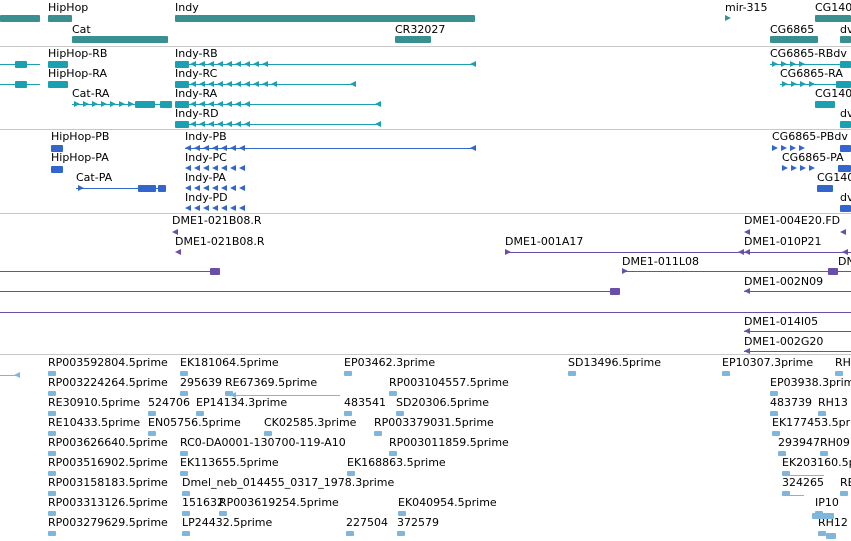 This screenshot has height=541, width=851. I want to click on feature-label: DME1-002G20, so click(784, 341).